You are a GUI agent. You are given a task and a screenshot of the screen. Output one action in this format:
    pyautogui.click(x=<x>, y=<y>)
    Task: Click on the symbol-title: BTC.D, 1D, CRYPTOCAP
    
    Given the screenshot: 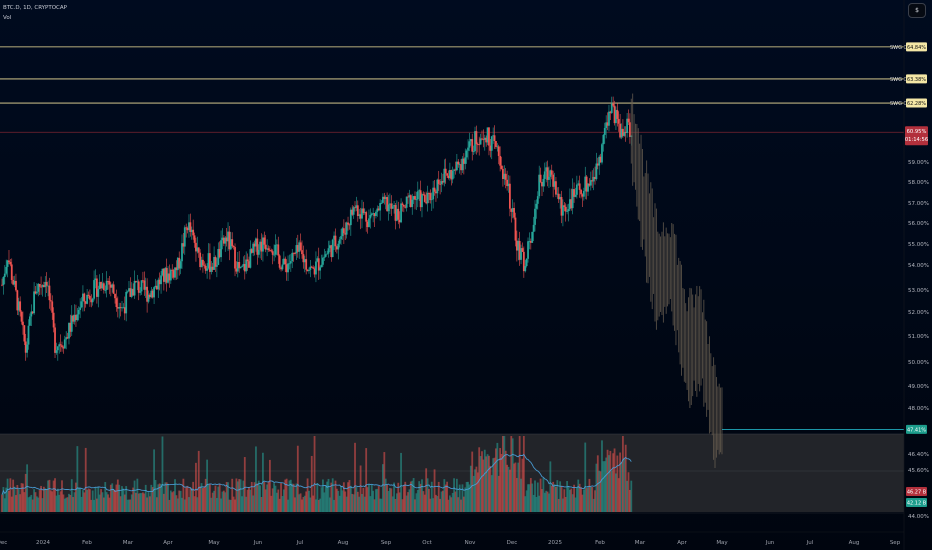 What is the action you would take?
    pyautogui.click(x=35, y=8)
    